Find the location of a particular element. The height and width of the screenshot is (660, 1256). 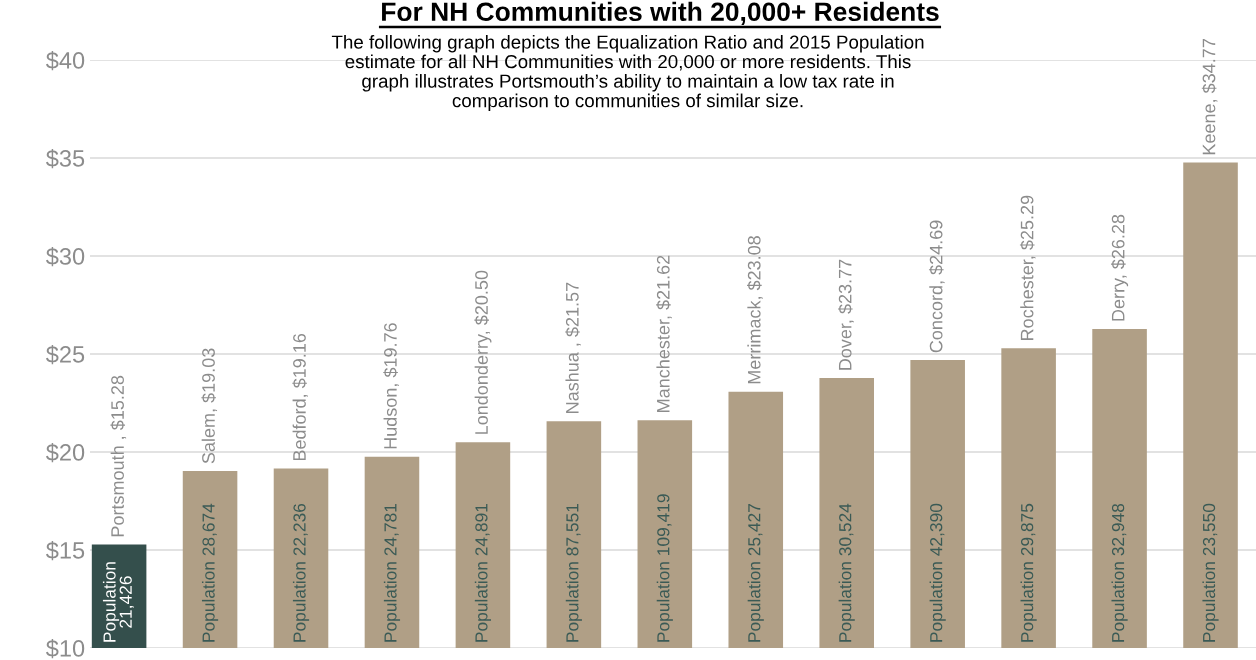

chart-subtitle: The following graph depicts the Equalization Ratio and 2015 Population estimate for all NH Communities with 20,000 or more residents. This graph illustrates Portsmouth’s ability to maintain a low tax rate in comparison to communities of similar size. is located at coordinates (627, 73).